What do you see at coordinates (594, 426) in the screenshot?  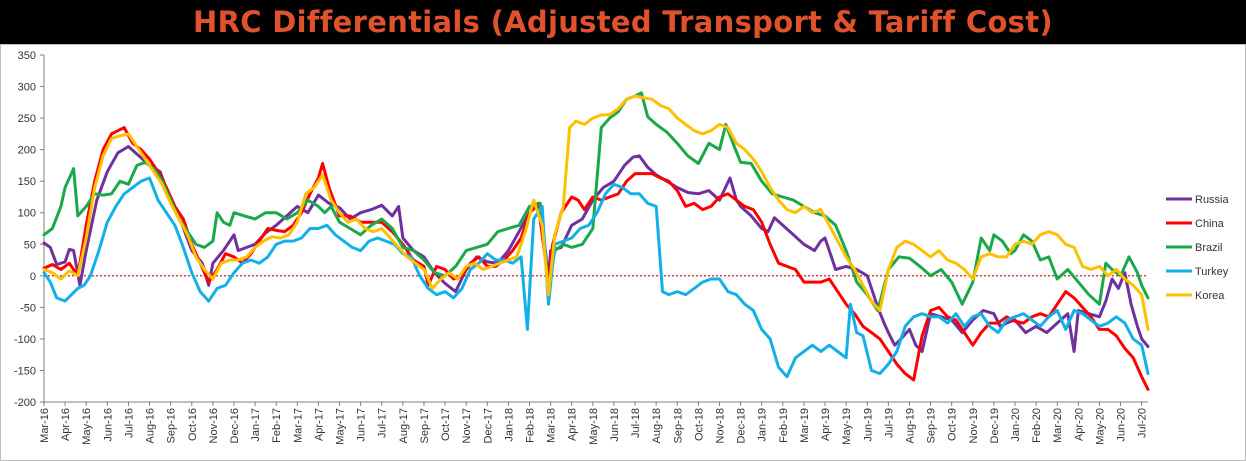 I see `x-tick-label: May-18` at bounding box center [594, 426].